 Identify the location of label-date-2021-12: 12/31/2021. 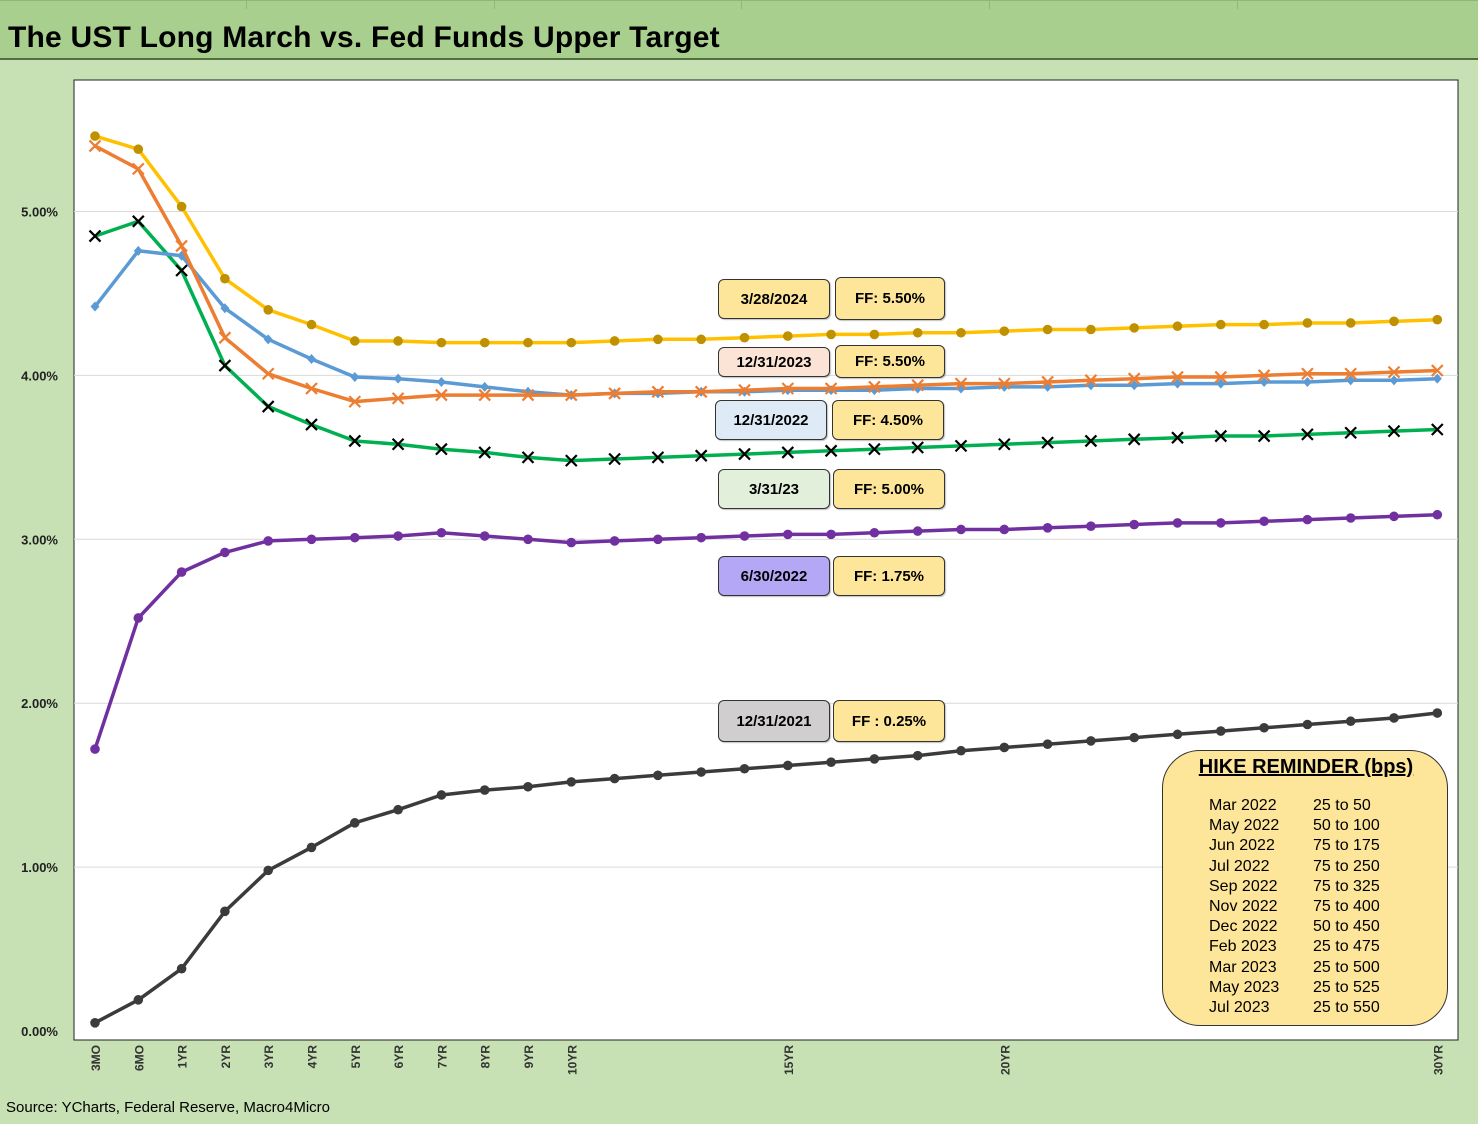
(774, 721).